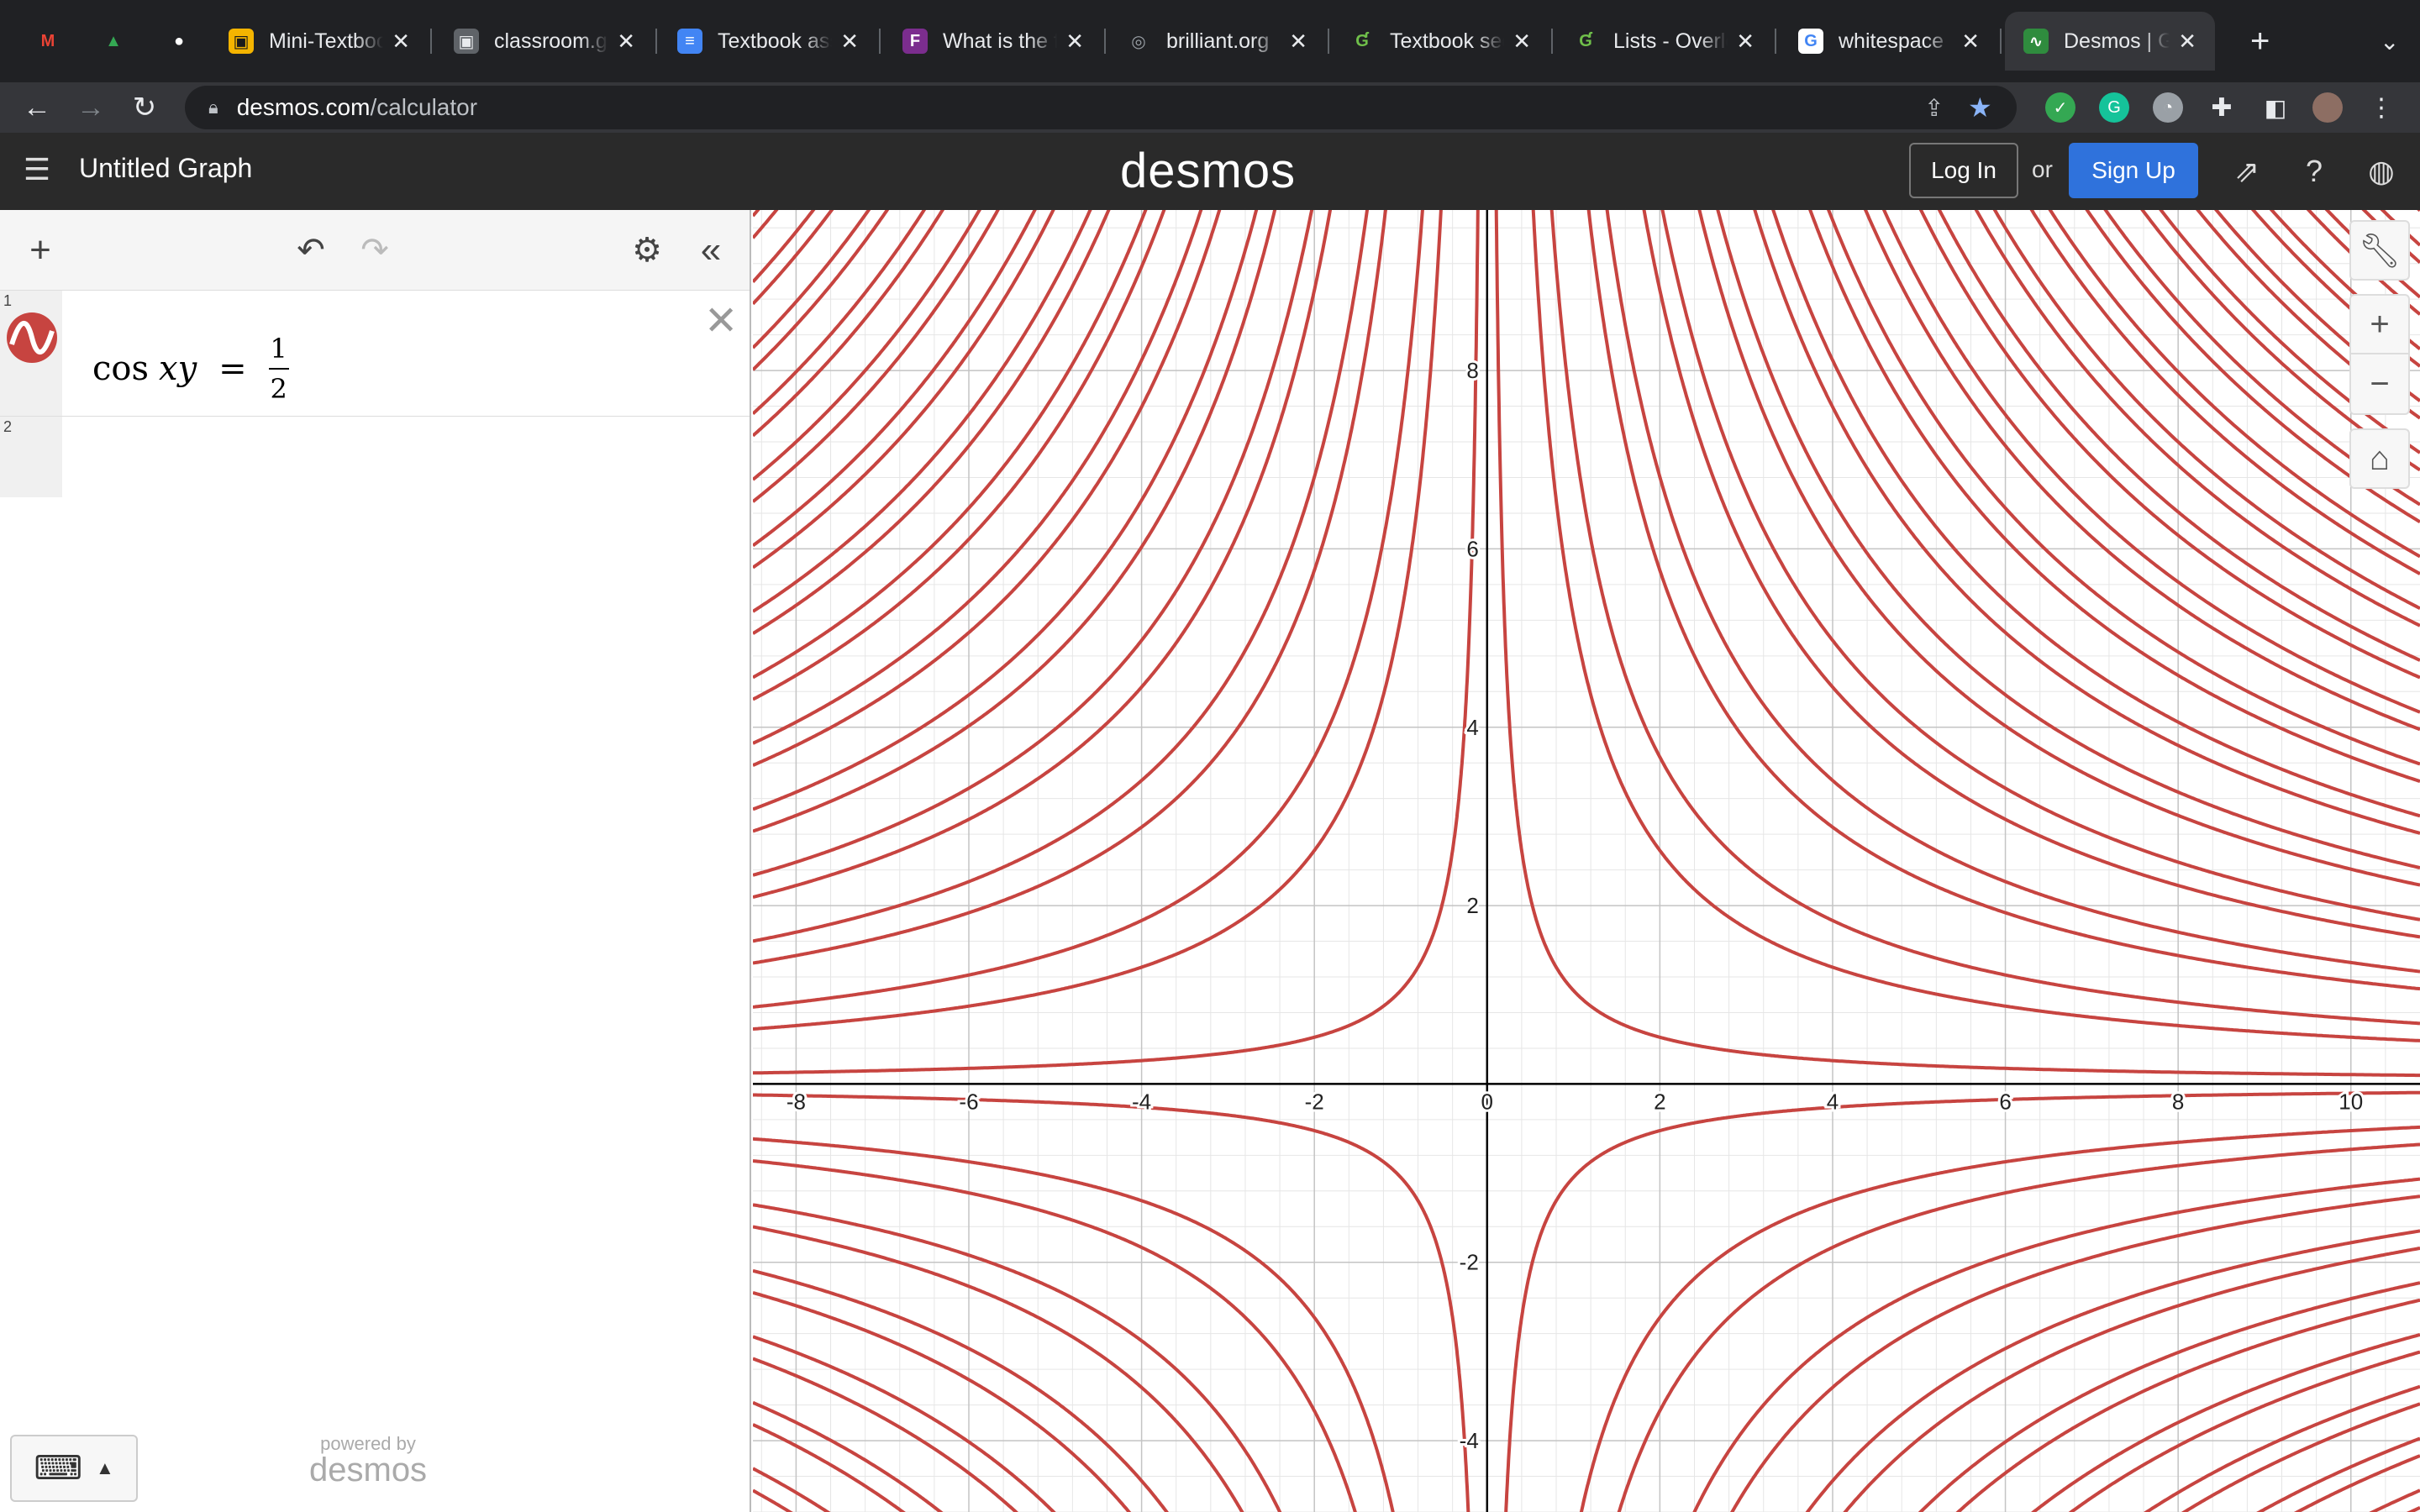 This screenshot has width=2420, height=1512. What do you see at coordinates (647, 250) in the screenshot?
I see `settings-gear-icon: ⚙` at bounding box center [647, 250].